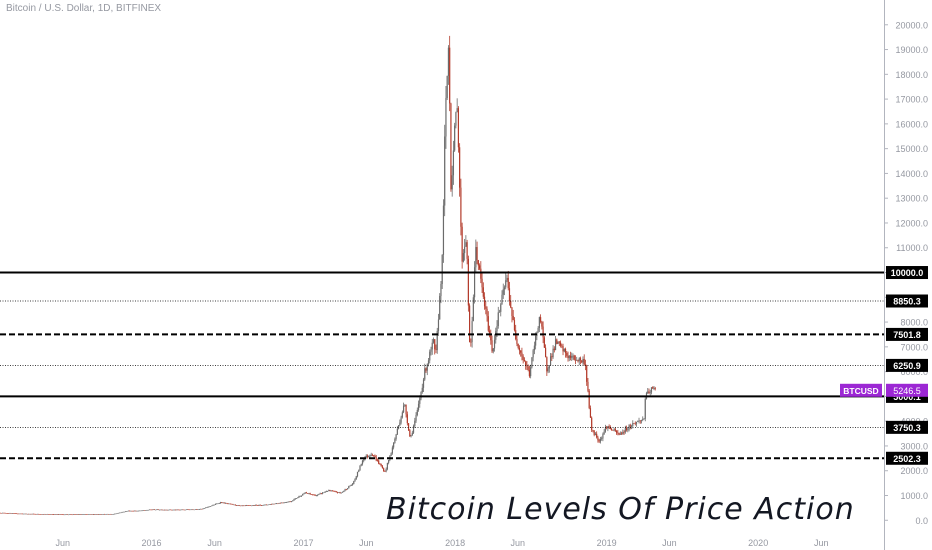  What do you see at coordinates (861, 390) in the screenshot?
I see `ticker-tag` at bounding box center [861, 390].